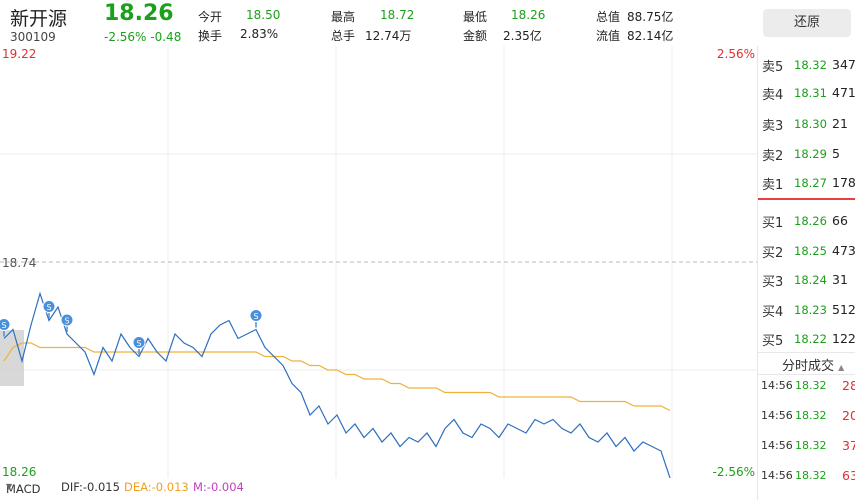 The image size is (855, 500). What do you see at coordinates (39, 19) in the screenshot?
I see `stock-name: 新开源` at bounding box center [39, 19].